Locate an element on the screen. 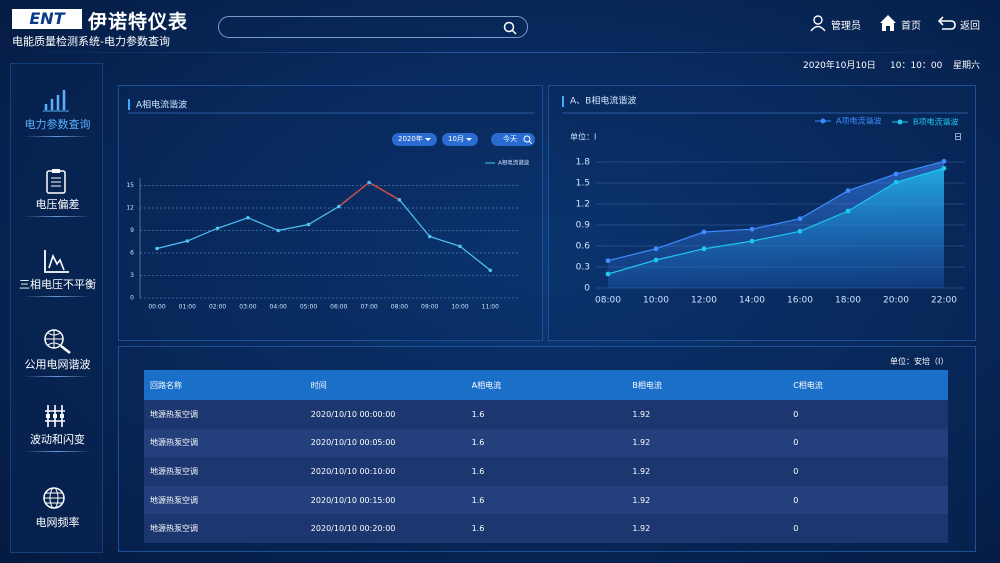 This screenshot has height=563, width=1000. subtitle: 电能质量检测系统-电力参数查询 is located at coordinates (91, 41).